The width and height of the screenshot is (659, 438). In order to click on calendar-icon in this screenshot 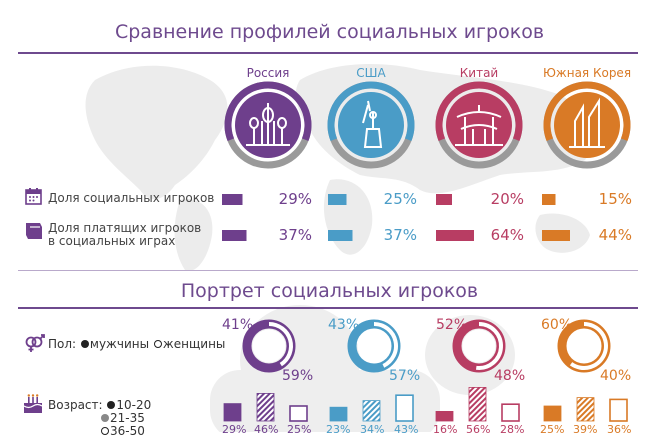, I will do `click(33, 196)`.